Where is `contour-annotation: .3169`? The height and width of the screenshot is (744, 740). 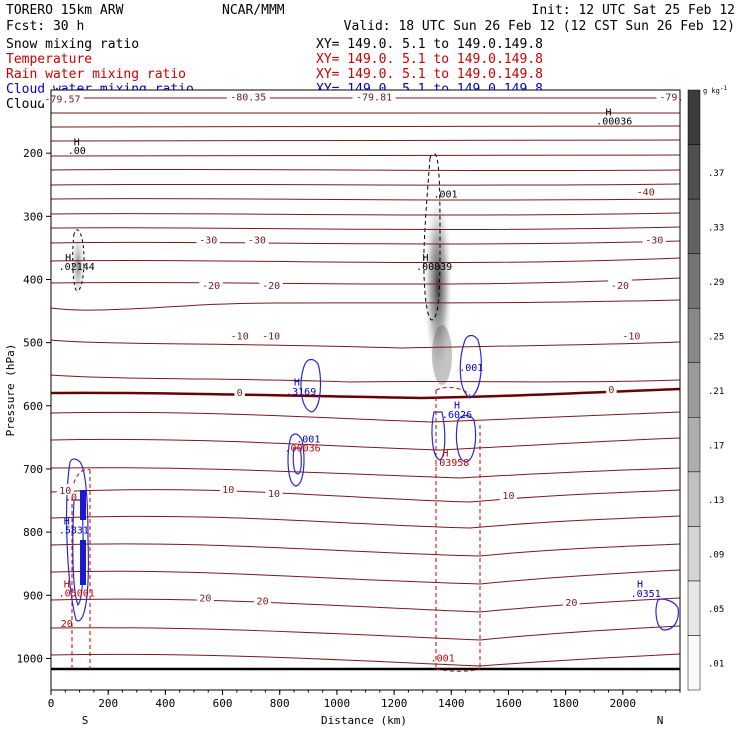 contour-annotation: .3169 is located at coordinates (301, 392).